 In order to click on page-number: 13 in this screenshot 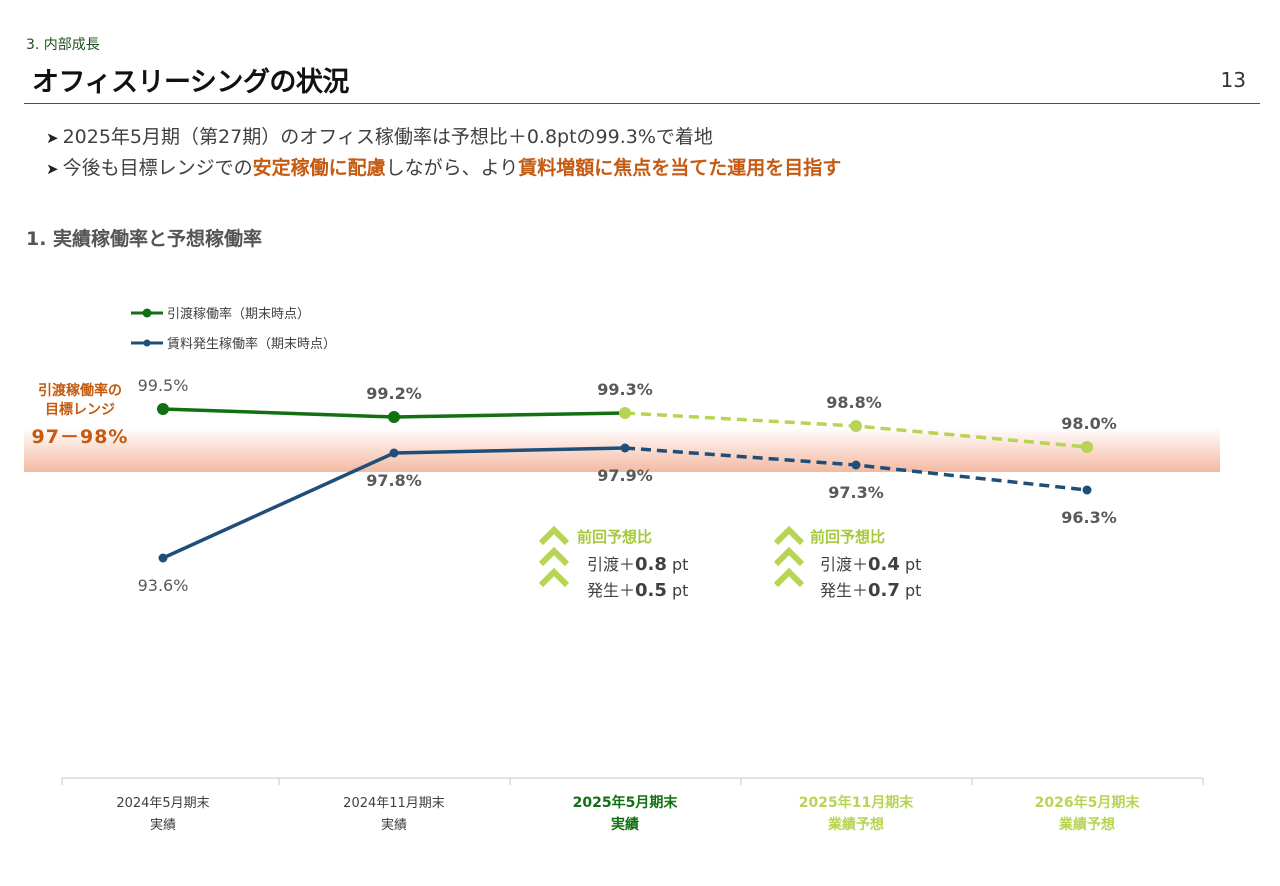, I will do `click(1233, 80)`.